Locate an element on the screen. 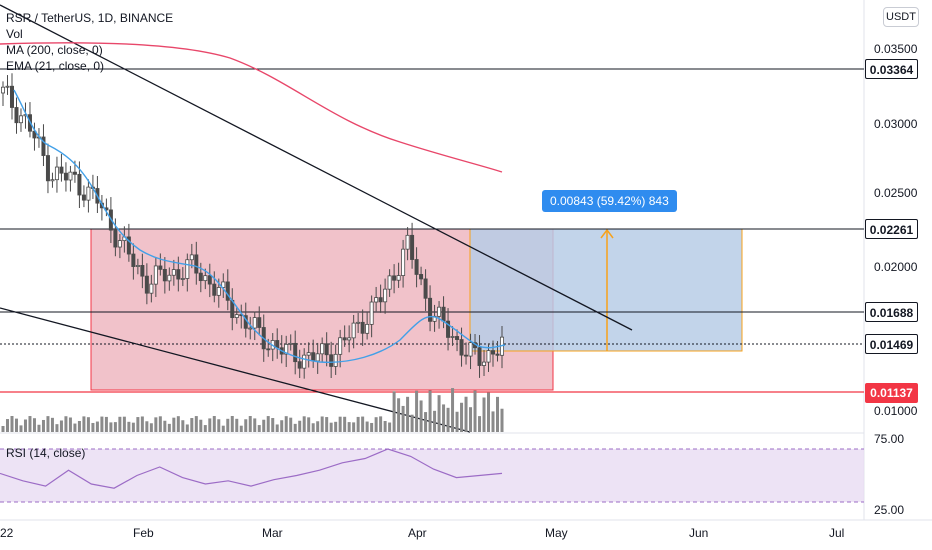 This screenshot has width=932, height=550. price-tick: 0.01000 is located at coordinates (896, 411).